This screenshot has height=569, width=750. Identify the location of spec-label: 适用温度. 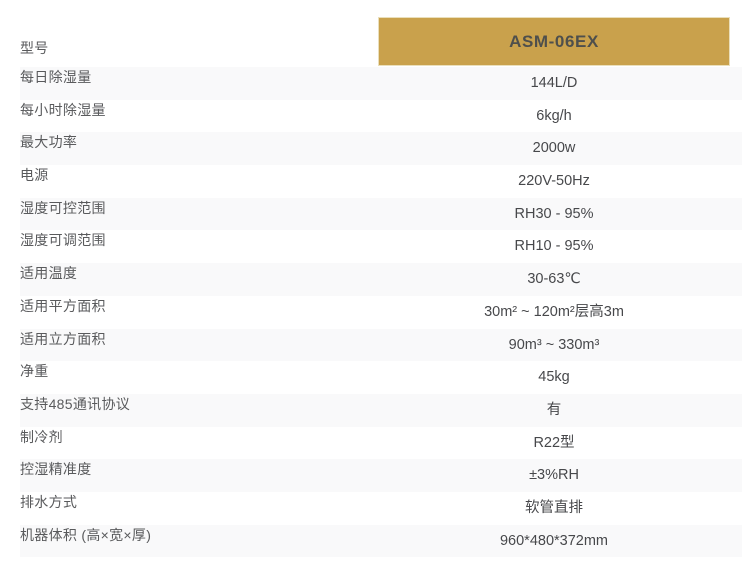
(49, 273).